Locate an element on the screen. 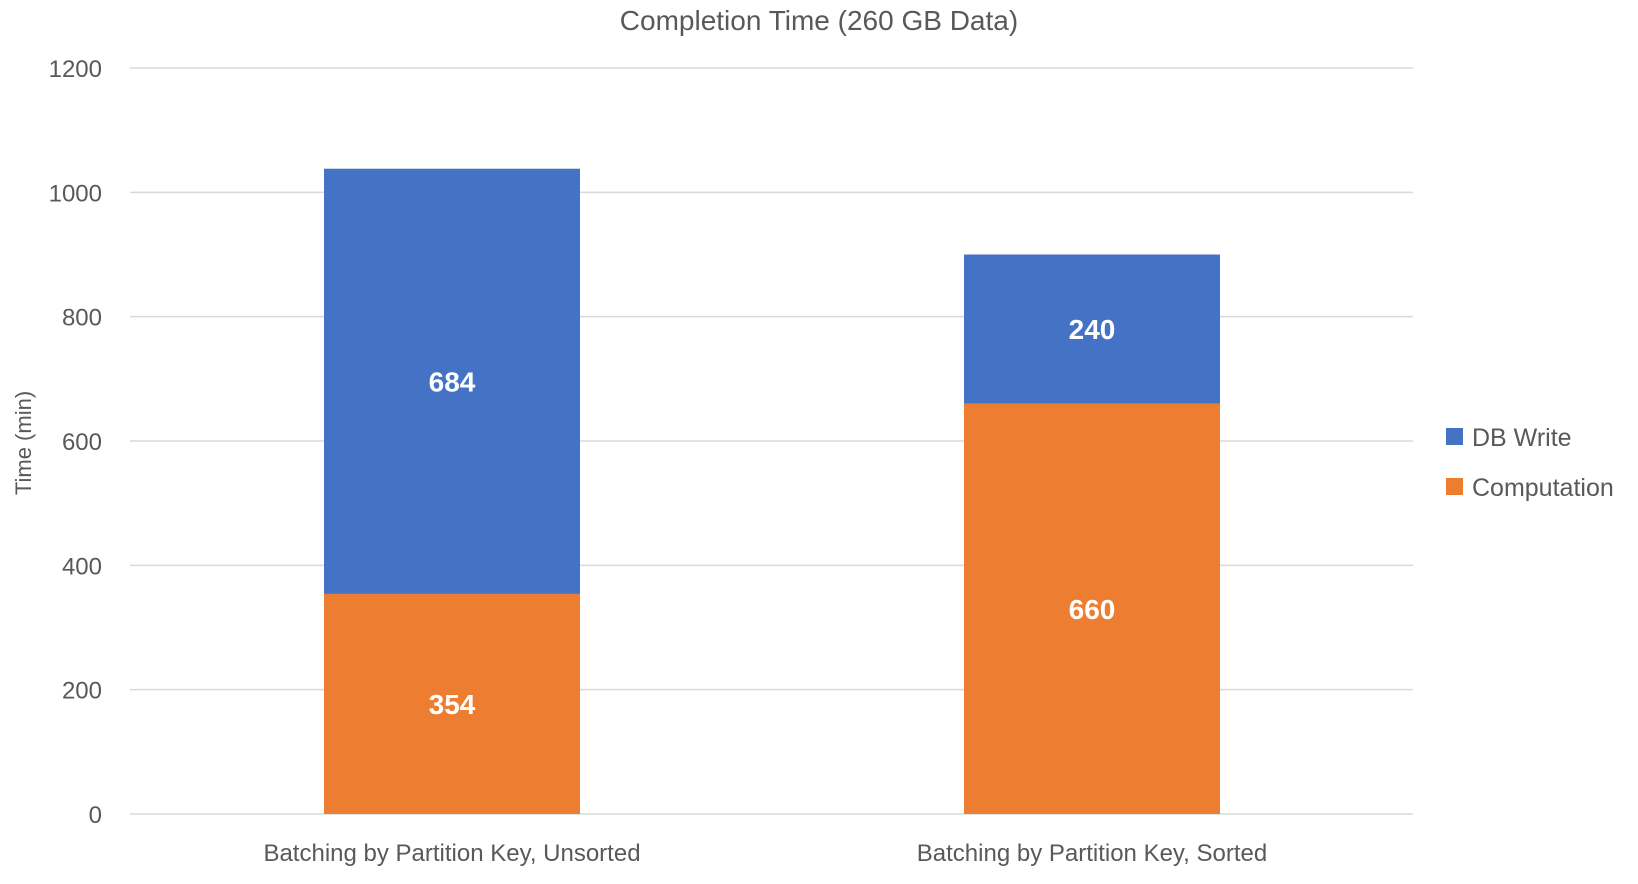  data-label: 660 is located at coordinates (1092, 609).